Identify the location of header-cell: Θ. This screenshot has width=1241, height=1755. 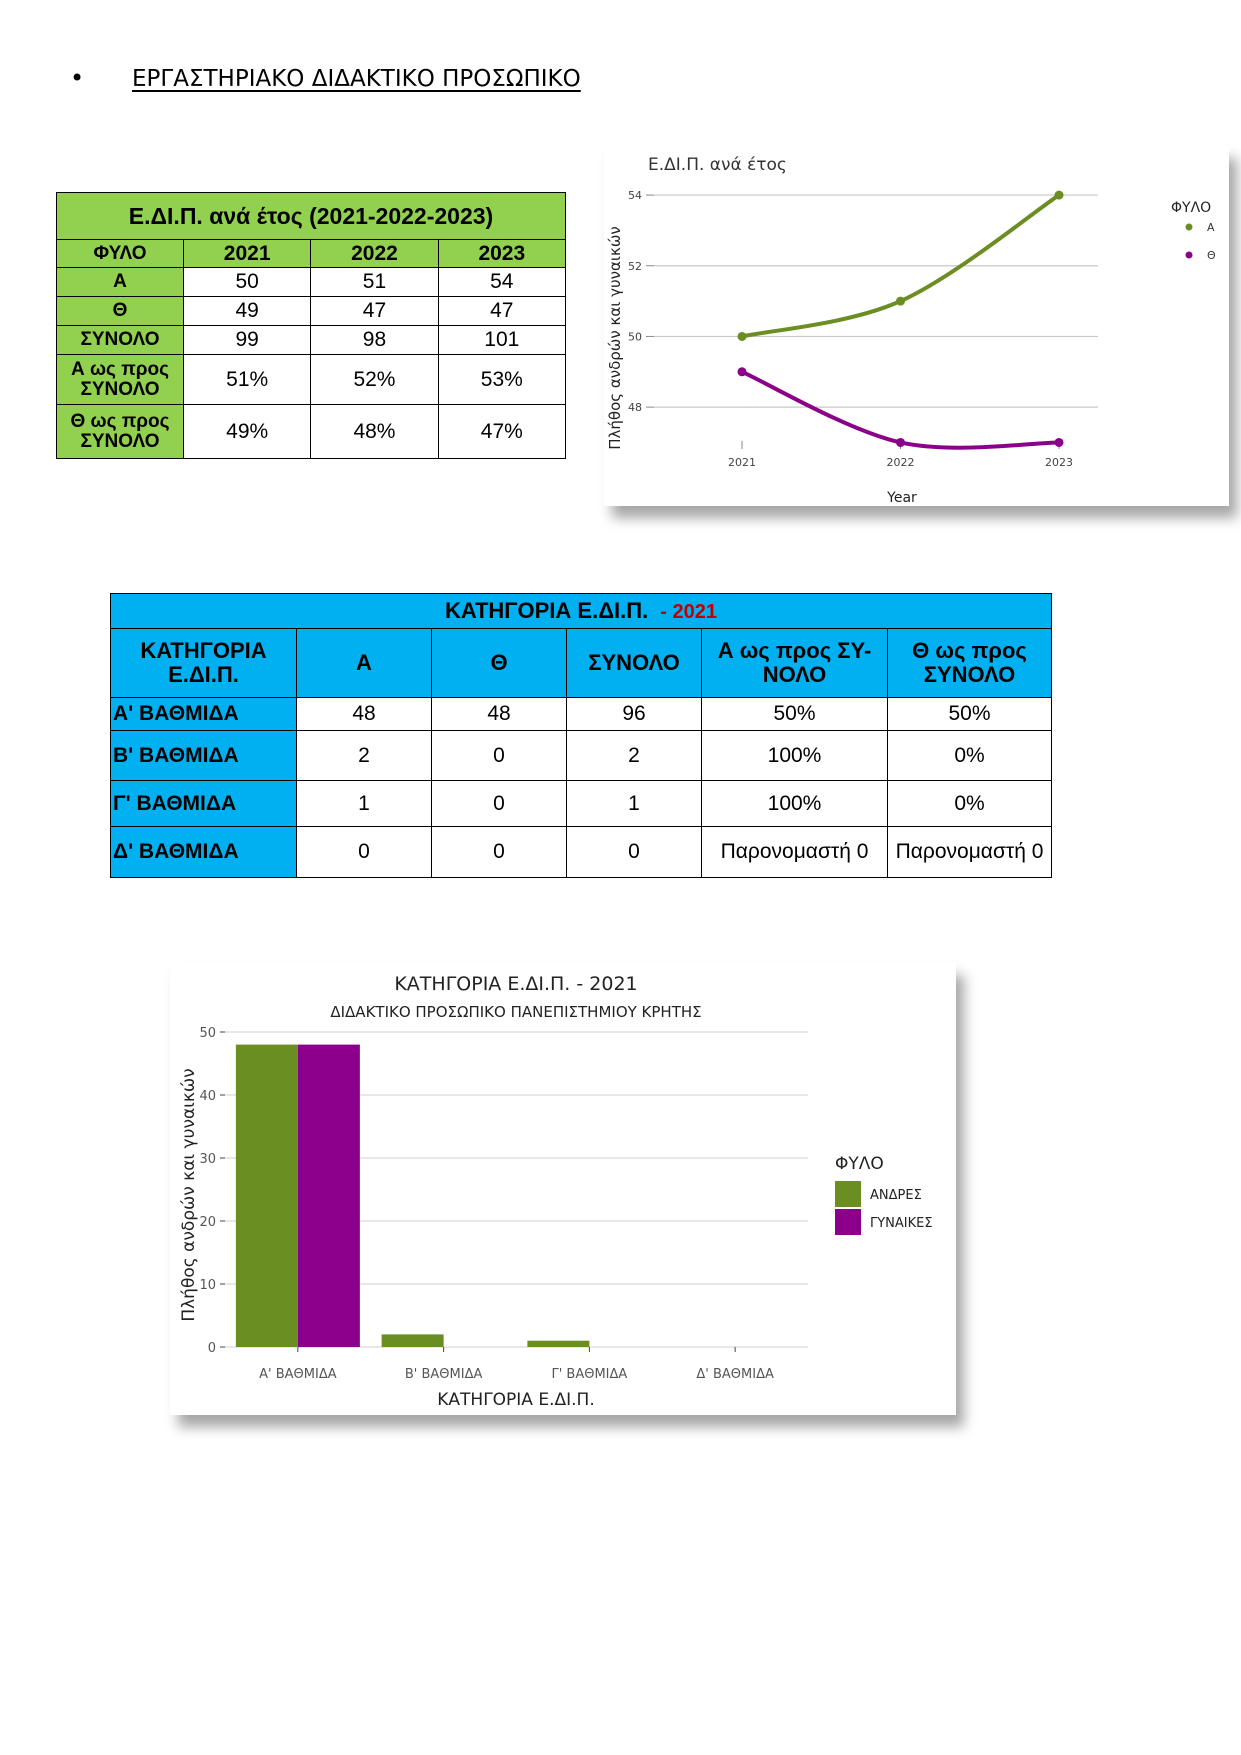
(499, 663).